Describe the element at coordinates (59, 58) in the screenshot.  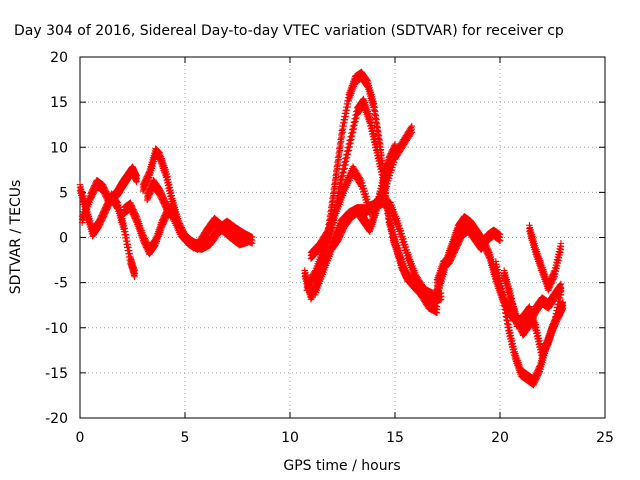
I see `y-tick-label: 20` at that location.